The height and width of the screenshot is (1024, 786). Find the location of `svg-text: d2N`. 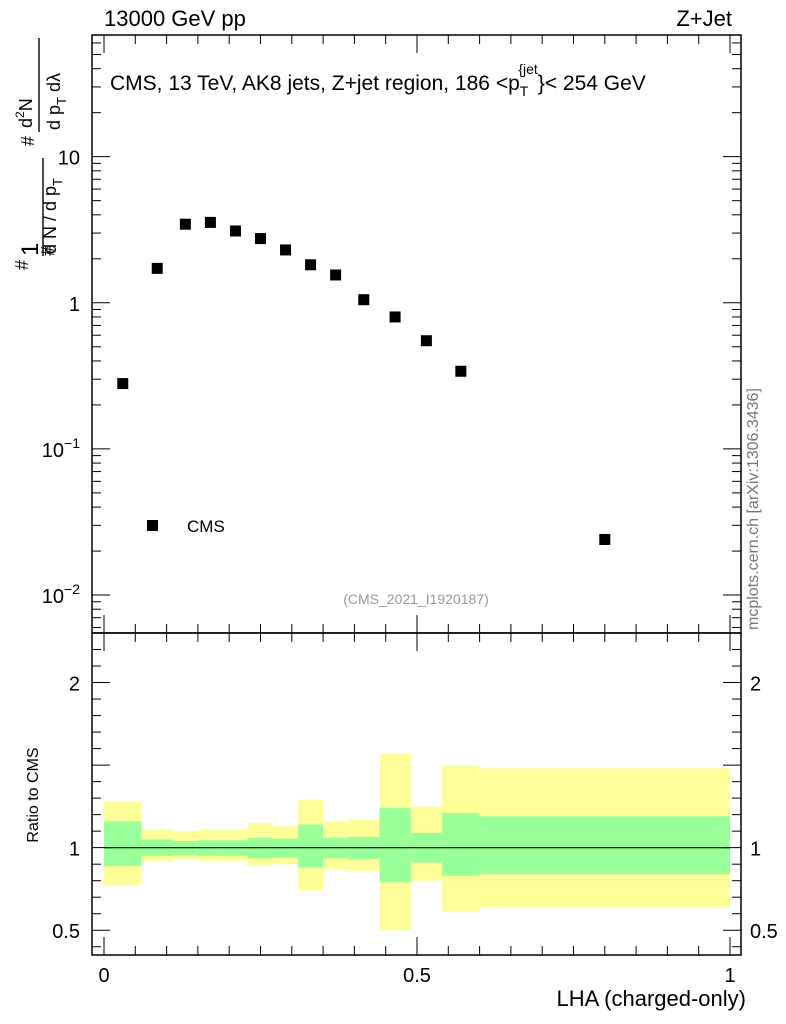

svg-text: d2N is located at coordinates (24, 113).